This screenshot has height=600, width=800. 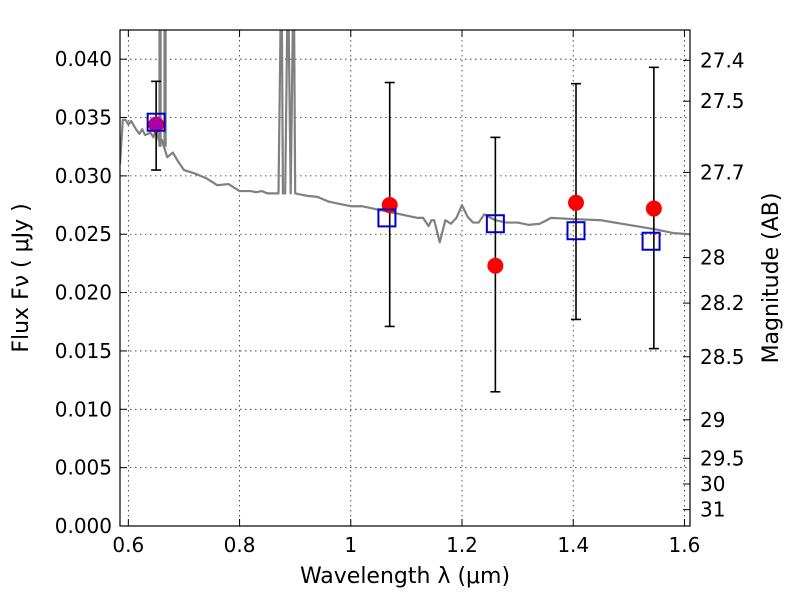 What do you see at coordinates (685, 545) in the screenshot?
I see `x-tick-label: 1.6` at bounding box center [685, 545].